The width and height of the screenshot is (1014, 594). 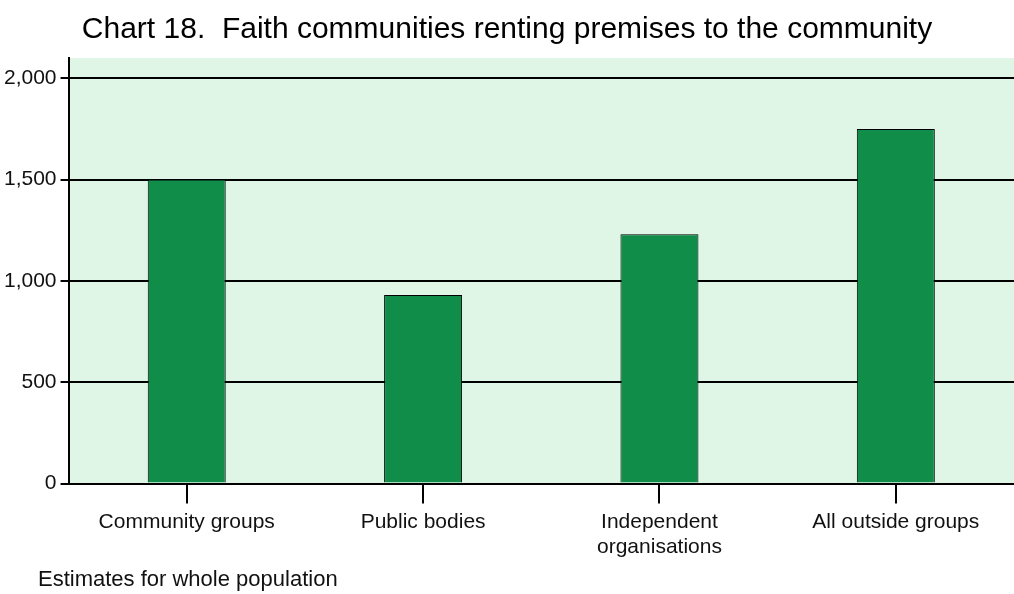 I want to click on y-tick-label: 1,500, so click(x=30, y=178).